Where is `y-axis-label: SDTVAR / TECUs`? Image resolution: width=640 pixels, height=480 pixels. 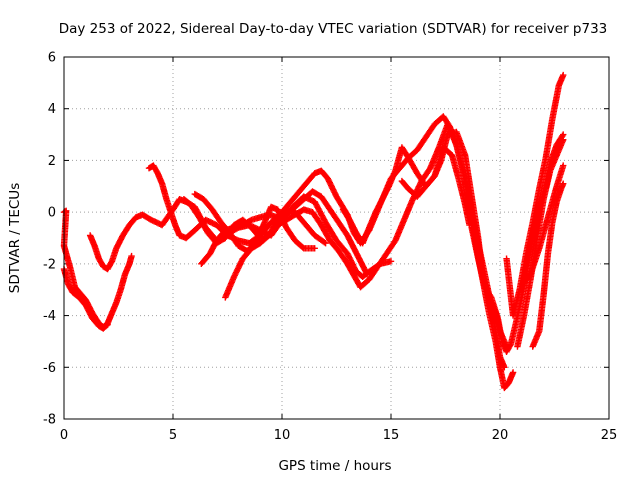
y-axis-label: SDTVAR / TECUs is located at coordinates (15, 238).